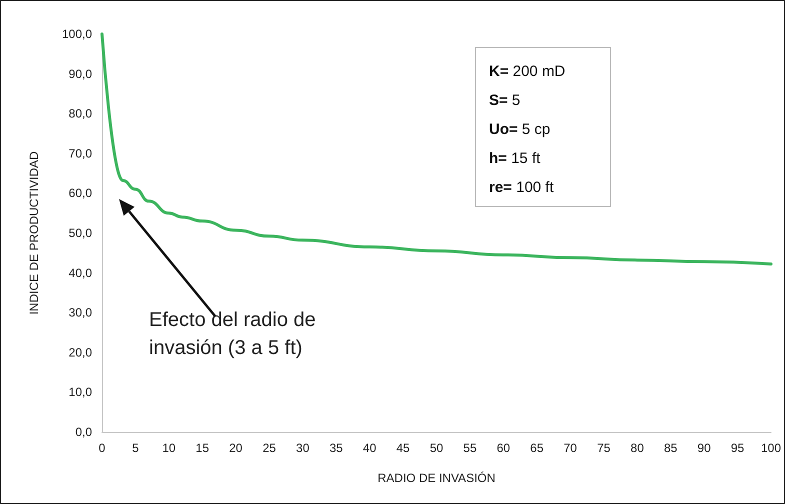 The height and width of the screenshot is (504, 785). Describe the element at coordinates (80, 273) in the screenshot. I see `y-tick-label: 40,0` at that location.